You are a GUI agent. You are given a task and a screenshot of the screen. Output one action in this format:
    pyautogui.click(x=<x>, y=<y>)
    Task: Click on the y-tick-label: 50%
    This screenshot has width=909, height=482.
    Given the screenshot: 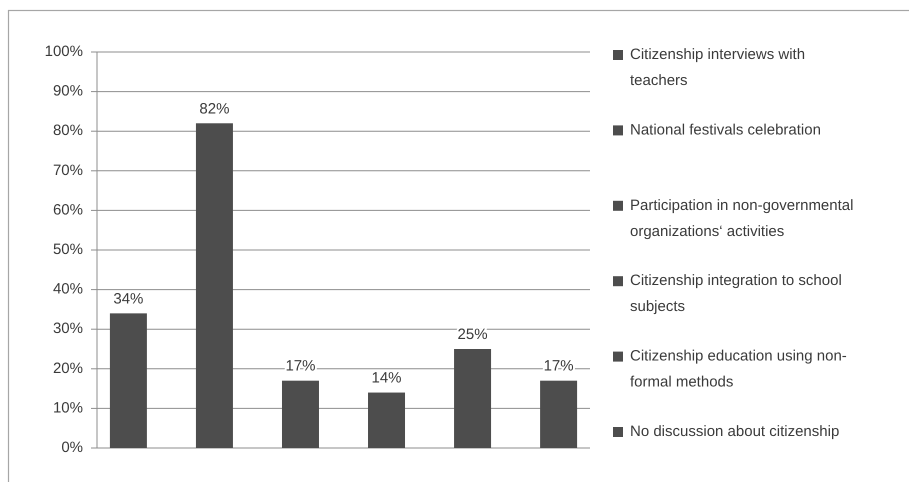 What is the action you would take?
    pyautogui.click(x=67, y=249)
    